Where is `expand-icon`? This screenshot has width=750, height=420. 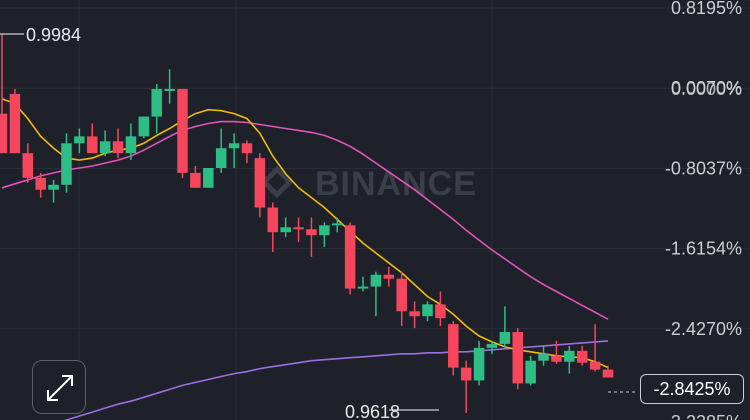 expand-icon is located at coordinates (60, 388).